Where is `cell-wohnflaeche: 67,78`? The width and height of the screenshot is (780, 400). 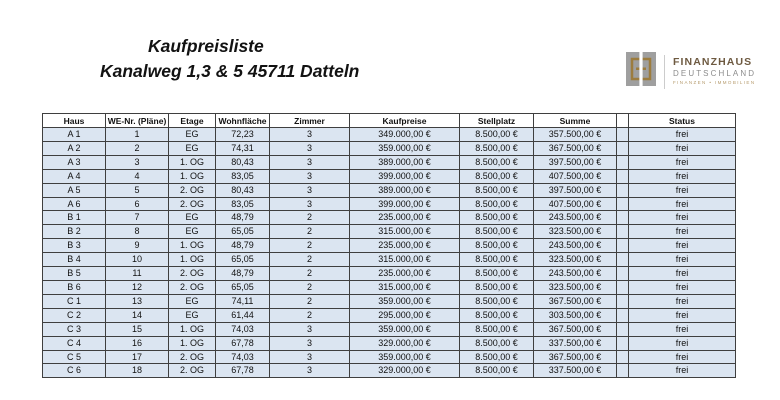
cell-wohnflaeche: 67,78 is located at coordinates (242, 343).